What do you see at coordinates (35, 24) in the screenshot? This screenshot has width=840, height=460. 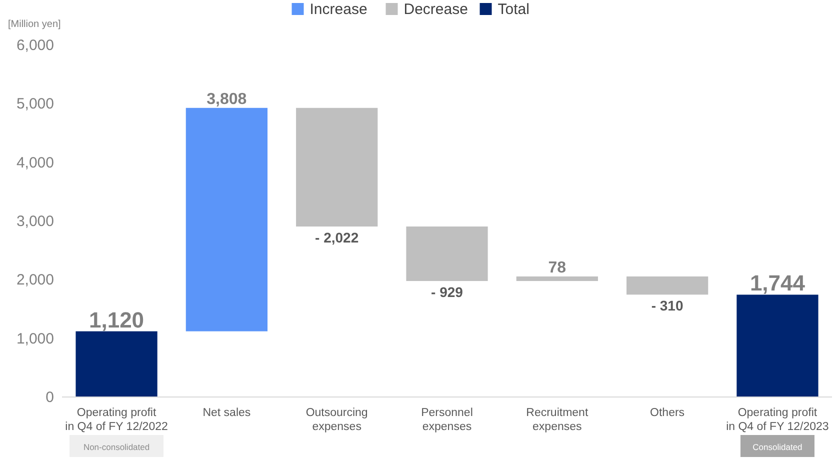 I see `y-axis-title: [Million yen]` at bounding box center [35, 24].